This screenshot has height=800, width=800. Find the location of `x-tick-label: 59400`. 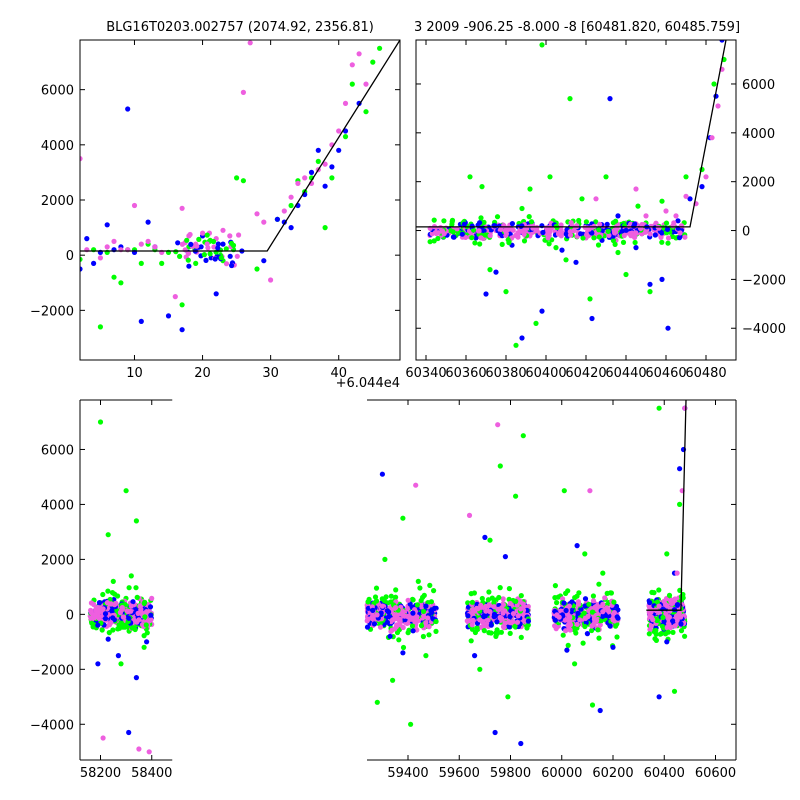

x-tick-label: 59400 is located at coordinates (407, 773).